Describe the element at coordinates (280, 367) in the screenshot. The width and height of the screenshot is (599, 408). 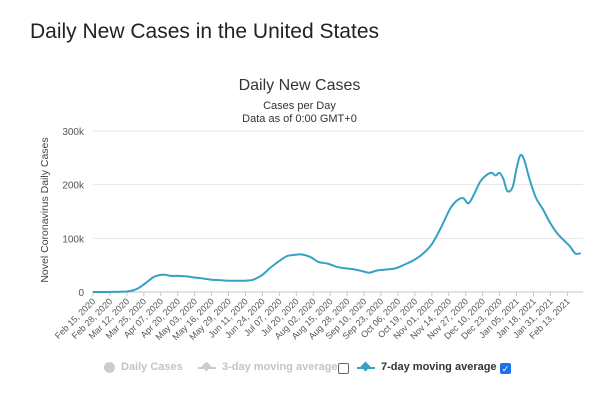
I see `legend-label-3day-average: 3-day moving average` at that location.